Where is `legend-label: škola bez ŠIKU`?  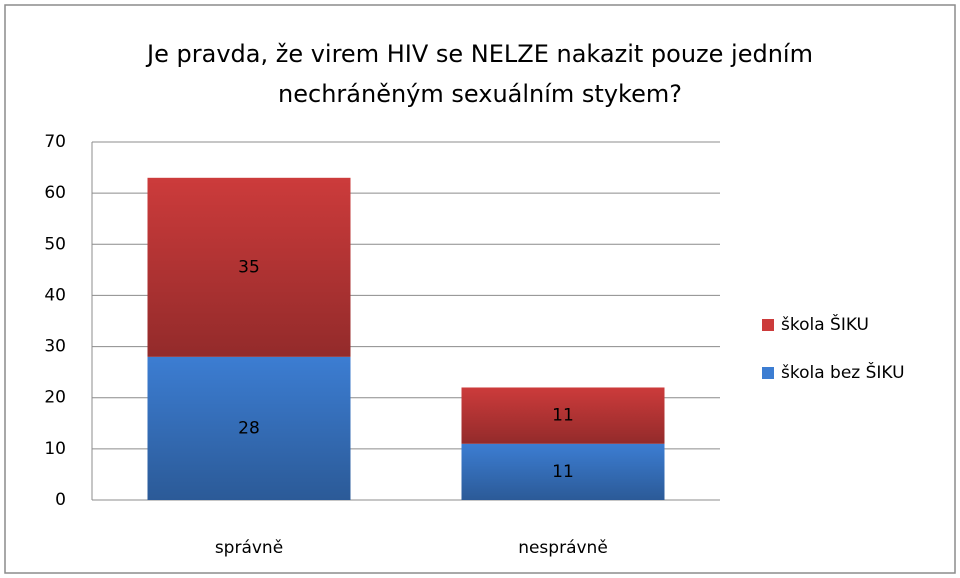 legend-label: škola bez ŠIKU is located at coordinates (843, 372).